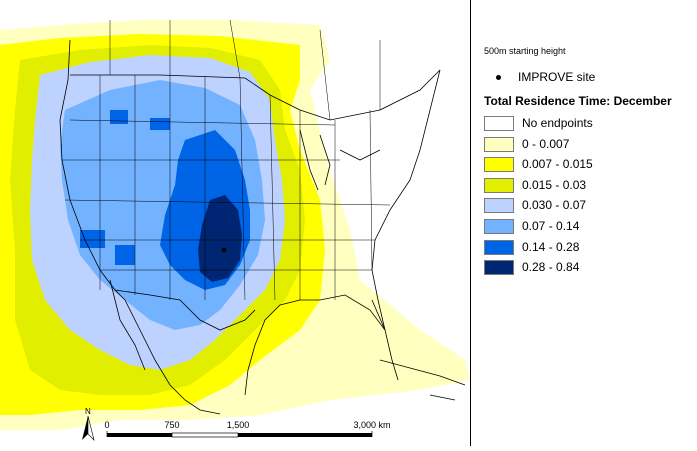 This screenshot has width=697, height=451. Describe the element at coordinates (91, 428) in the screenshot. I see `north-arrow-half` at that location.